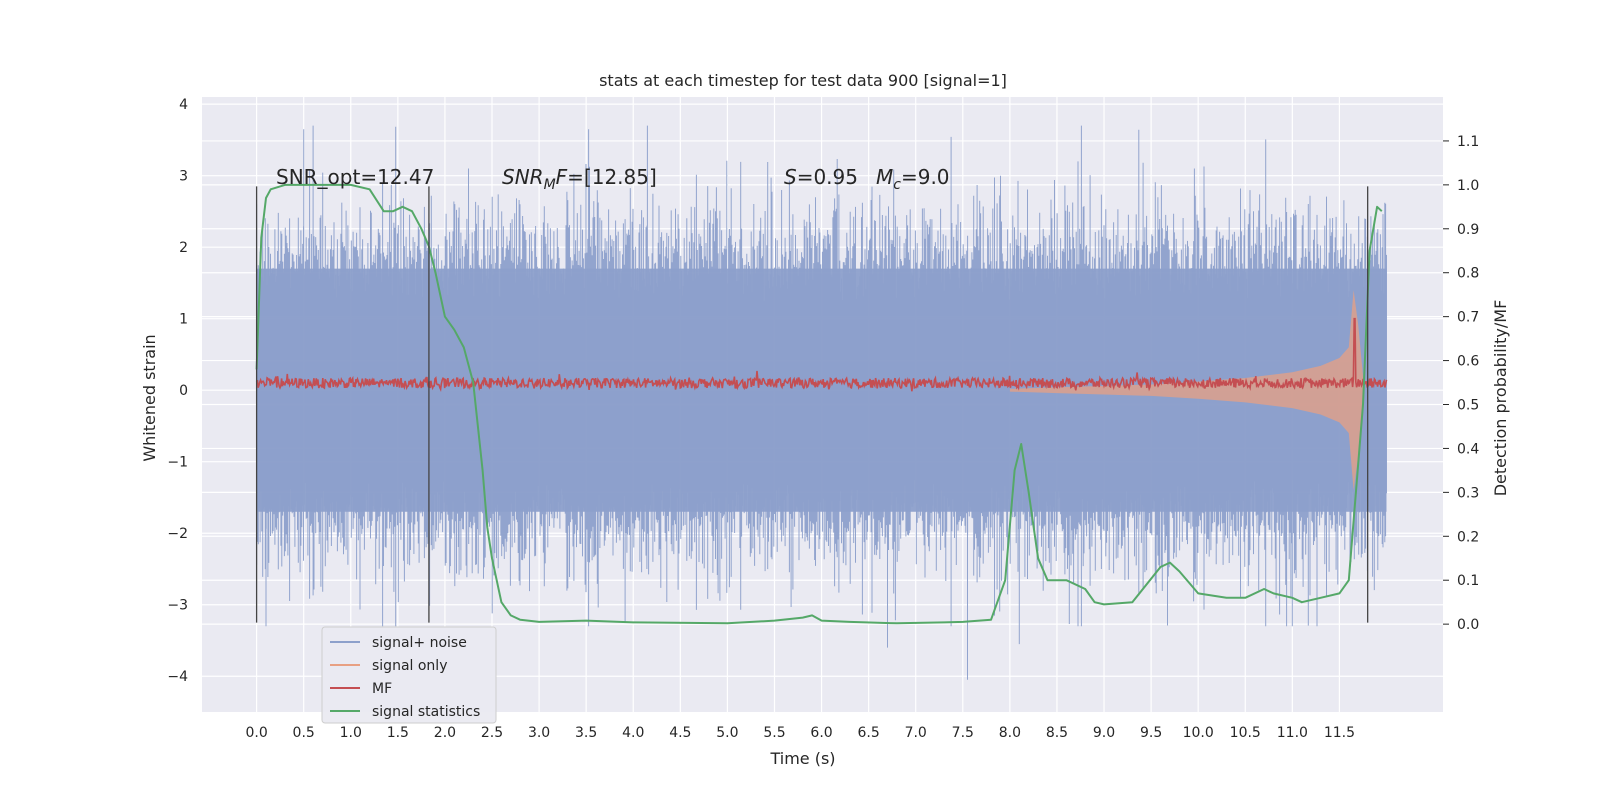 This screenshot has height=800, width=1600. What do you see at coordinates (1468, 230) in the screenshot?
I see `yr-tick-label-2: 0.9` at bounding box center [1468, 230].